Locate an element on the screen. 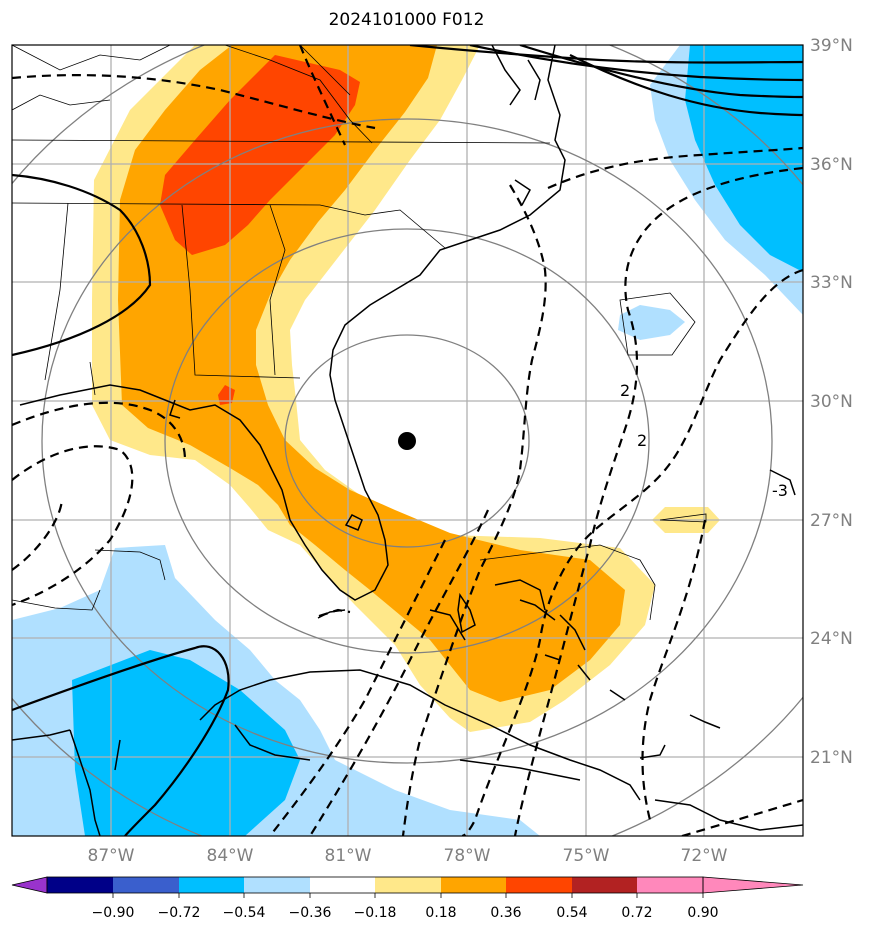 The height and width of the screenshot is (933, 873). map-title: 2024101000 F012 is located at coordinates (406, 20).